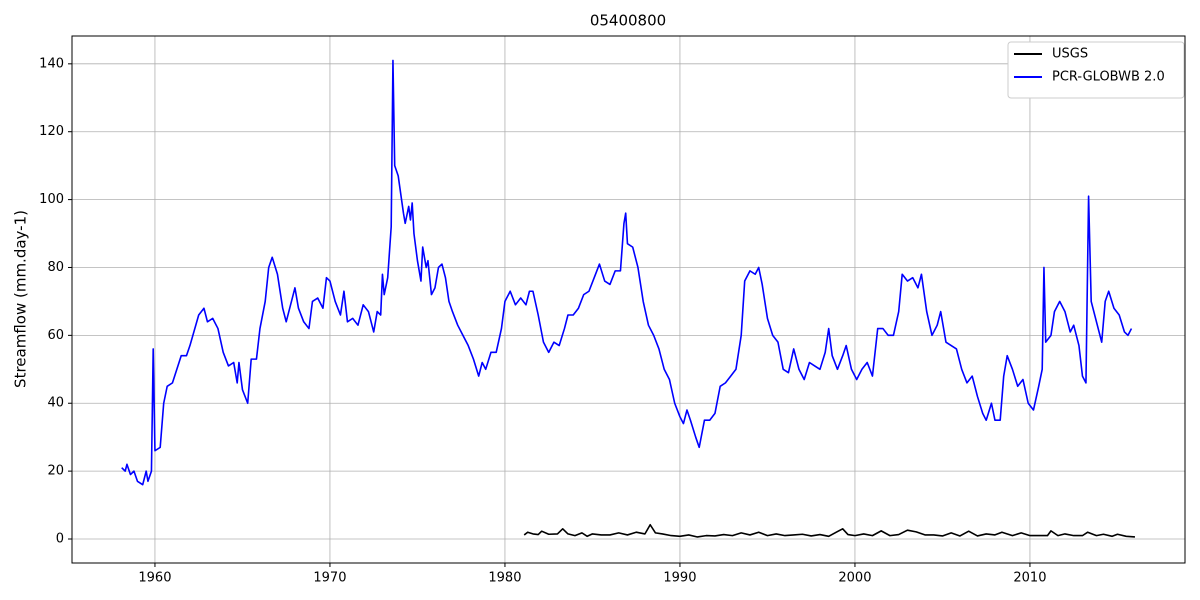 The width and height of the screenshot is (1200, 600). Describe the element at coordinates (1029, 578) in the screenshot. I see `x-tick-label: 2010` at that location.